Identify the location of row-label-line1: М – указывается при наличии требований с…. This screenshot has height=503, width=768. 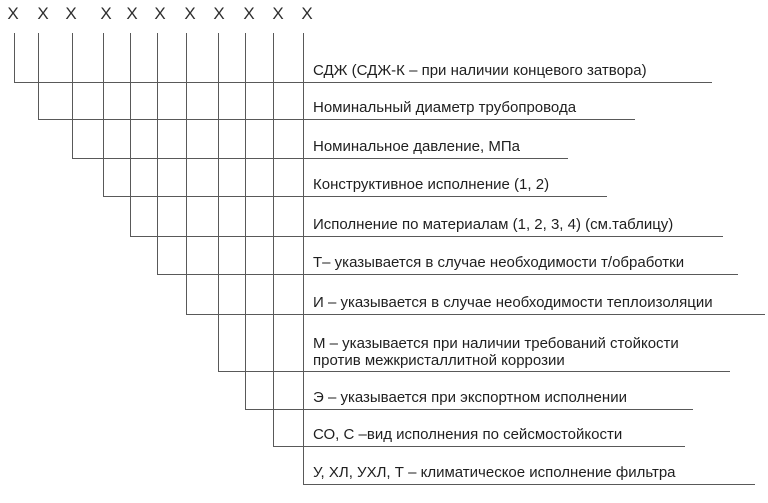
(496, 343).